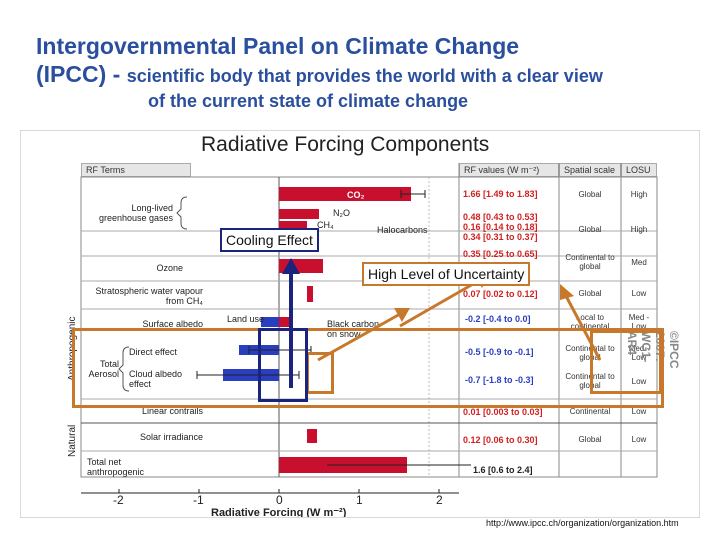 The width and height of the screenshot is (720, 540). I want to click on losu-n2o: High, so click(639, 229).